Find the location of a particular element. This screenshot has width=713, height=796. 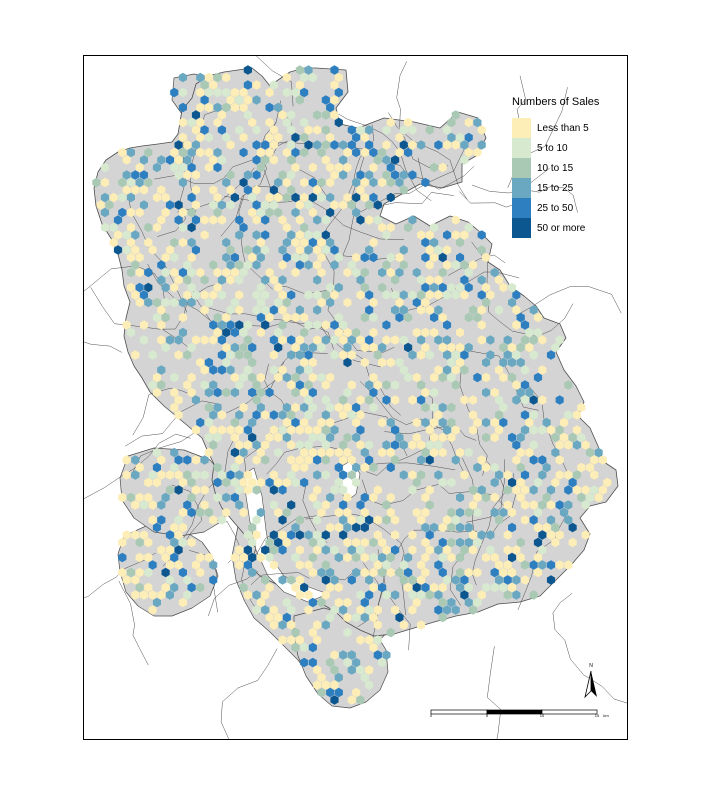

legend-label: 15 to 25 is located at coordinates (555, 188).